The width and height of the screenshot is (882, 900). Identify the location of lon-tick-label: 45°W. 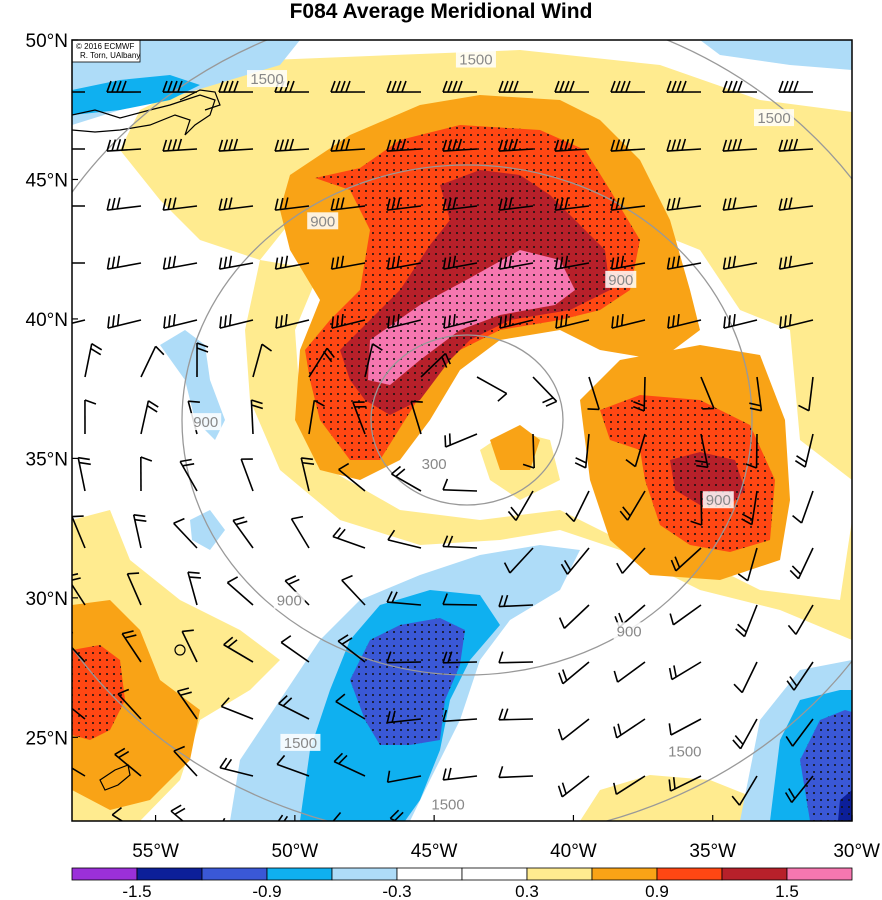
(434, 851).